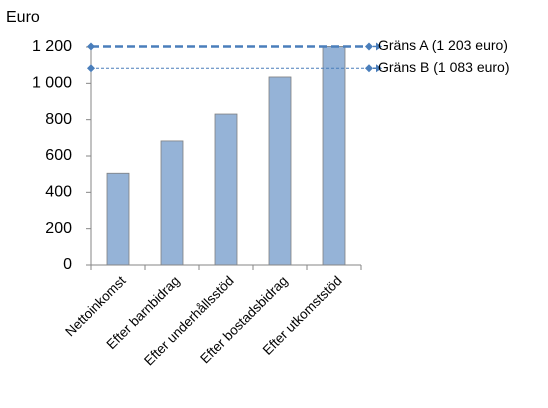 This screenshot has width=548, height=408. Describe the element at coordinates (23, 17) in the screenshot. I see `y-axis-label: Euro` at that location.